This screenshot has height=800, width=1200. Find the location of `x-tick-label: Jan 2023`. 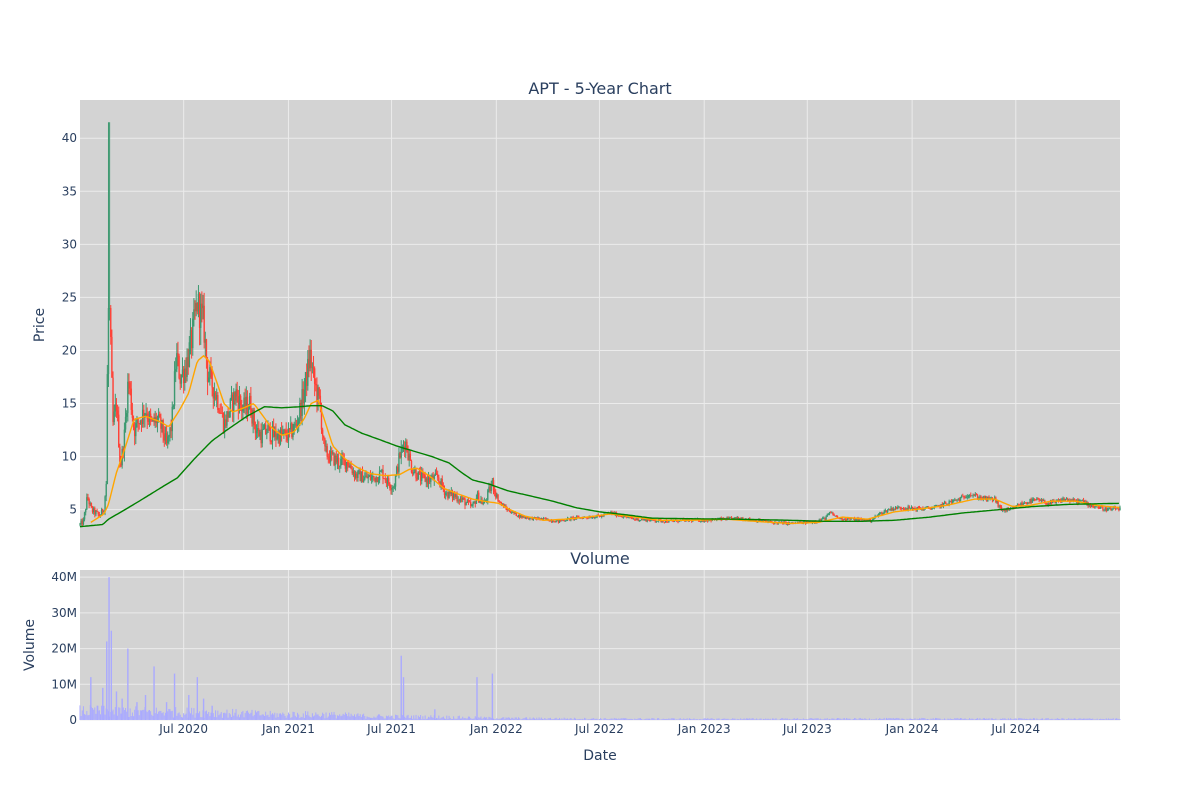

x-tick-label: Jan 2023 is located at coordinates (704, 729).